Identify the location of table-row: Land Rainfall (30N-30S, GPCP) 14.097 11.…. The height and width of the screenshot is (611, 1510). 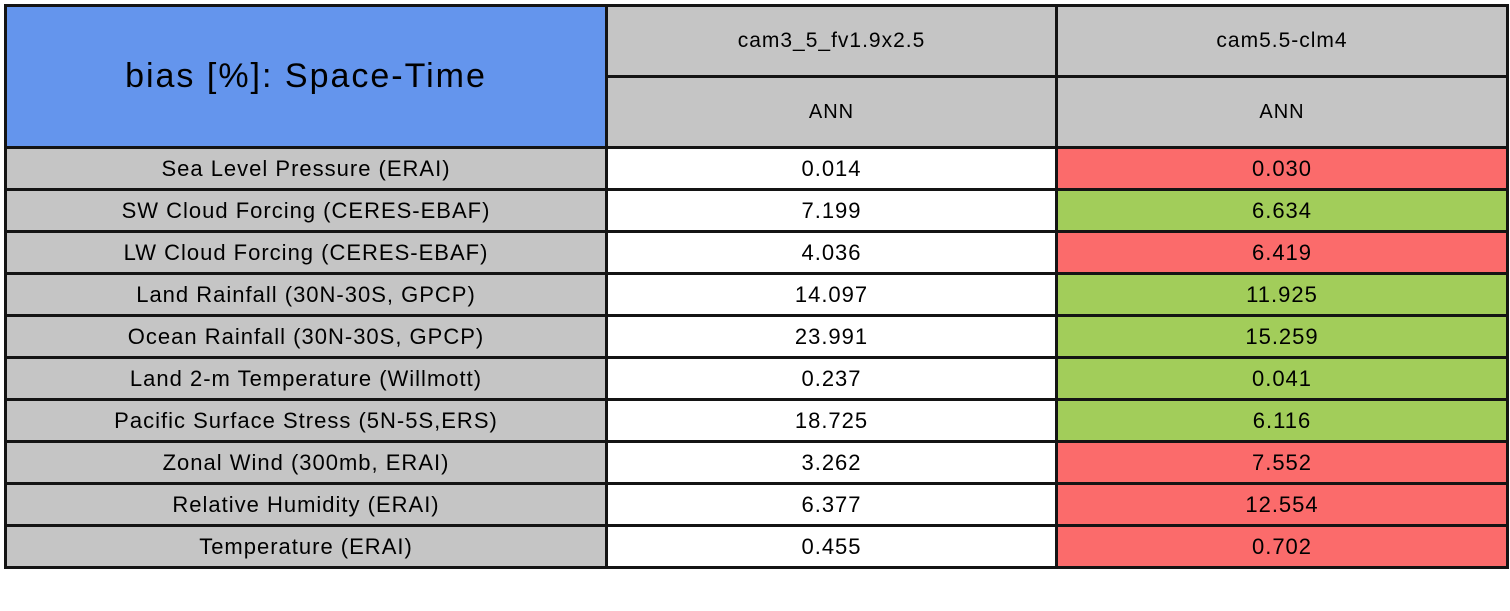
(756, 294).